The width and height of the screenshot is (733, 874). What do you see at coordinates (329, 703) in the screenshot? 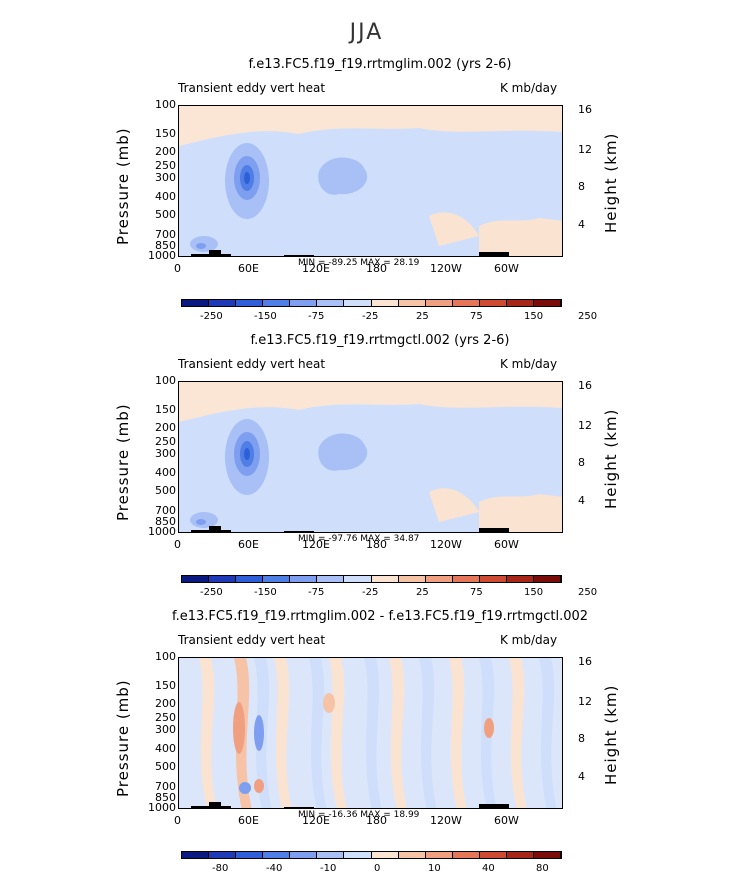
I see `contour-region-orange` at bounding box center [329, 703].